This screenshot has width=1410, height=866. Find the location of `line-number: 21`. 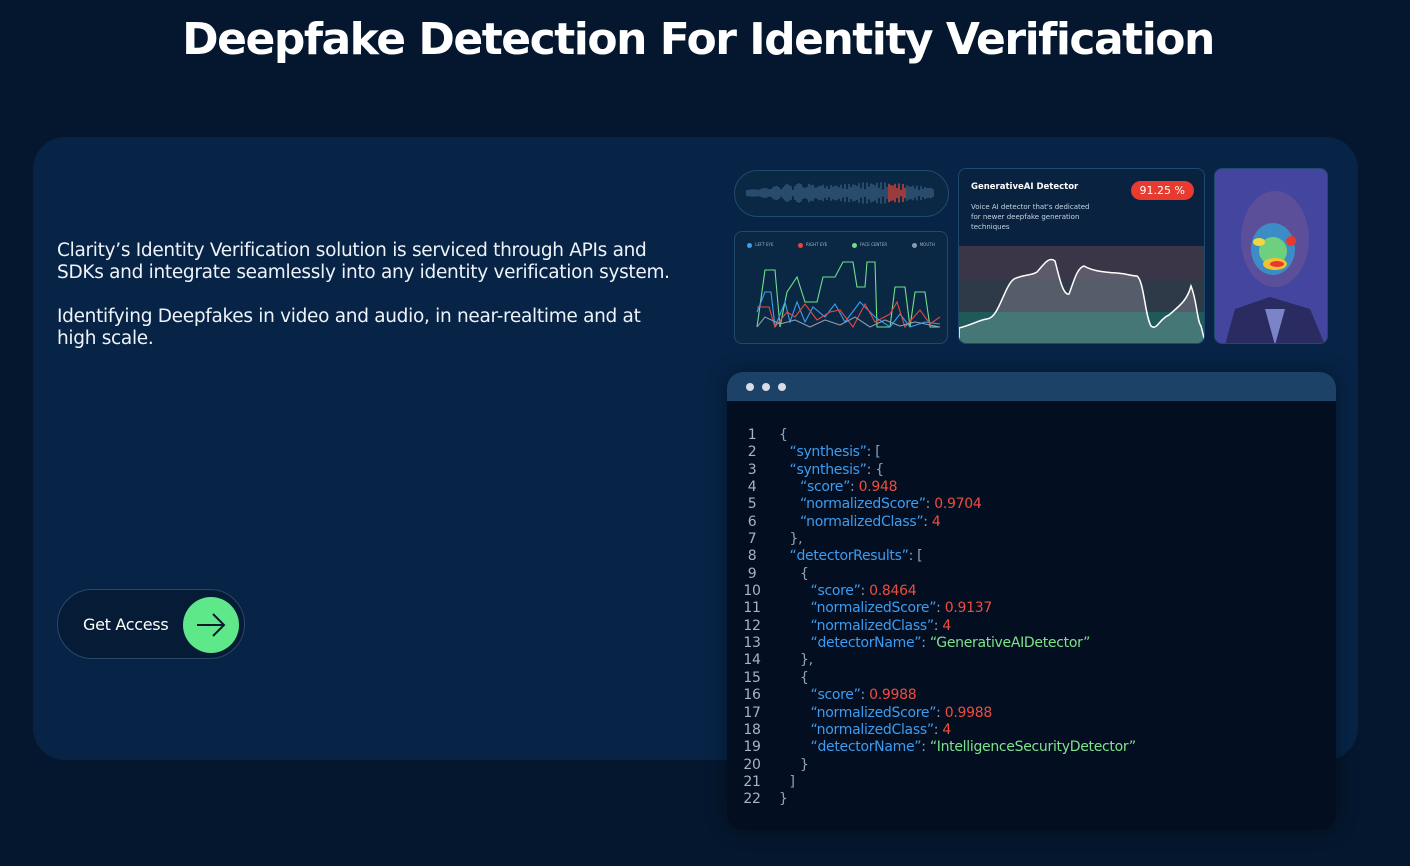

line-number: 21 is located at coordinates (752, 781).